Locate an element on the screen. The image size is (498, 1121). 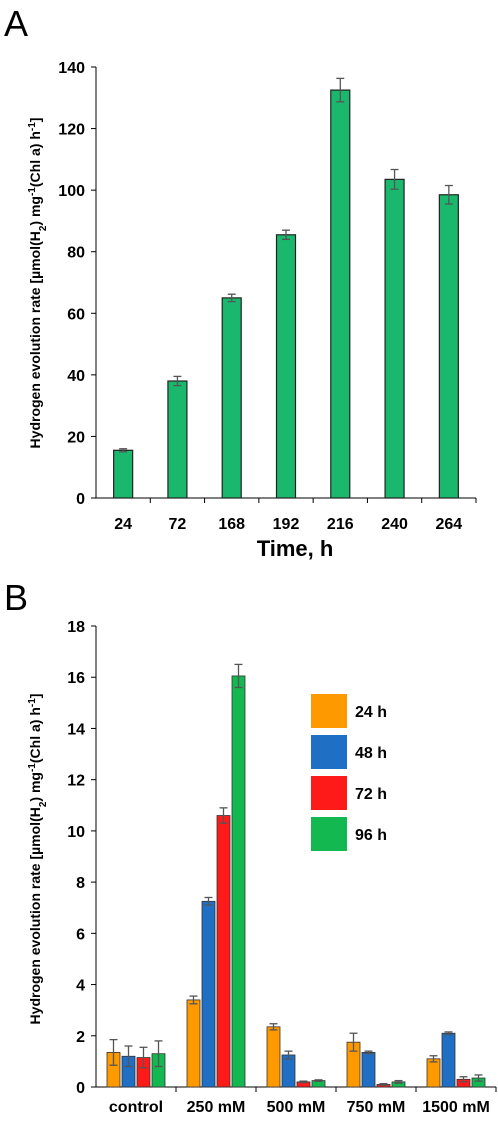
y-tick-label: 20 is located at coordinates (76, 437).